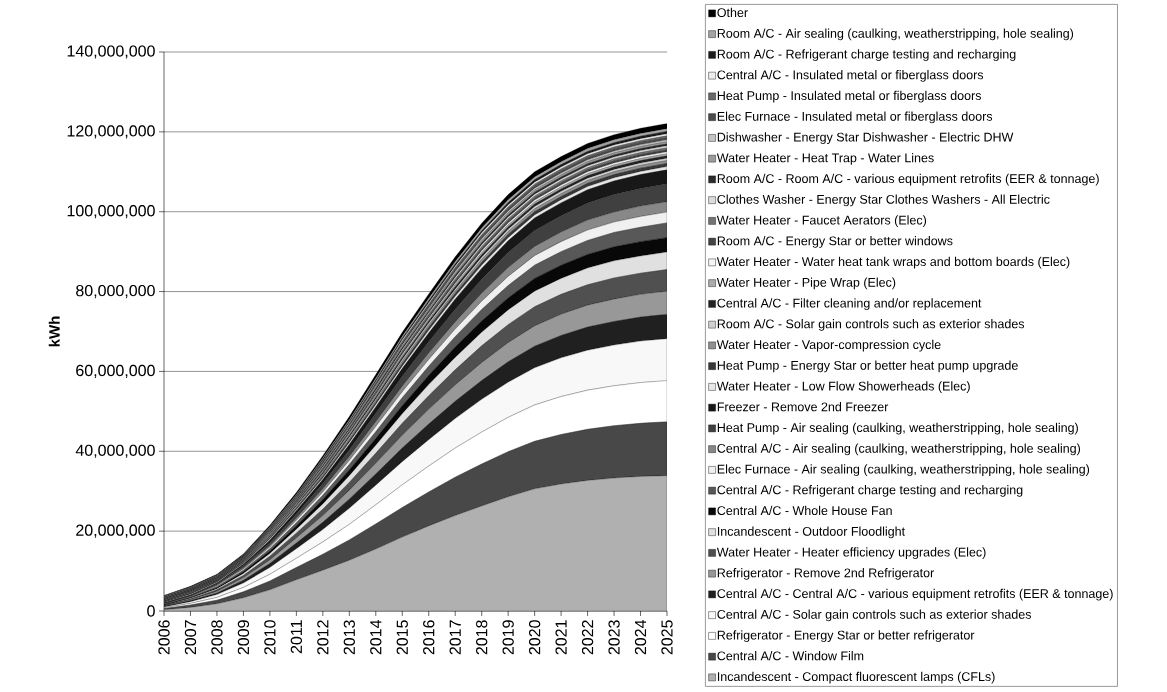 This screenshot has width=1167, height=692. Describe the element at coordinates (835, 242) in the screenshot. I see `legend-label: Room A/C - Energy Star or better windows` at that location.